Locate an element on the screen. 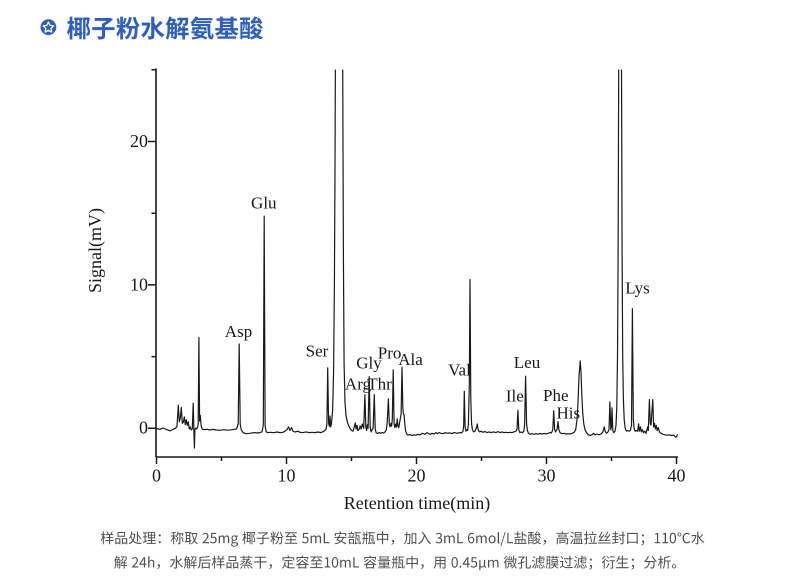 The image size is (800, 582). svg-text: Ser is located at coordinates (317, 351).